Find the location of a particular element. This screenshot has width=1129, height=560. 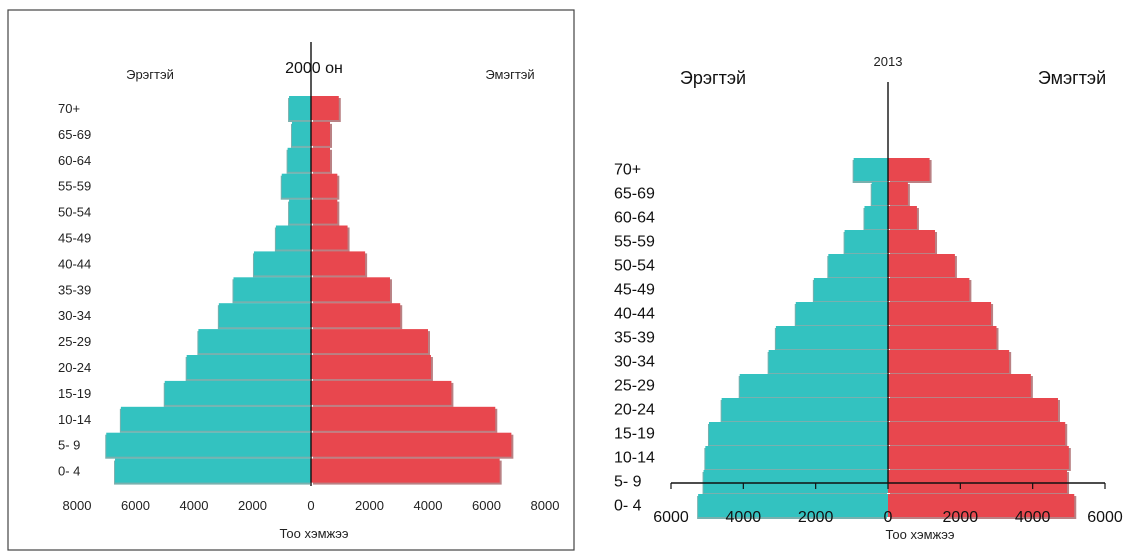

chart-2000-age-label: 45-49 is located at coordinates (74, 238).